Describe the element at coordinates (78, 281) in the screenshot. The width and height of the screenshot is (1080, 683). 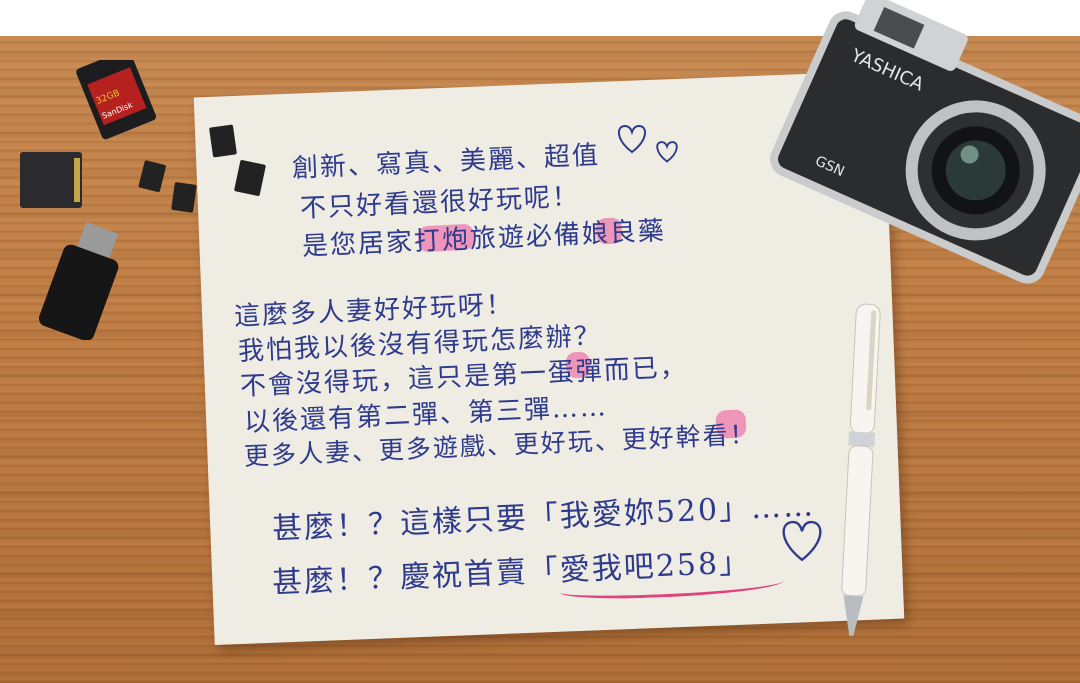
I see `usb-drive-icon` at that location.